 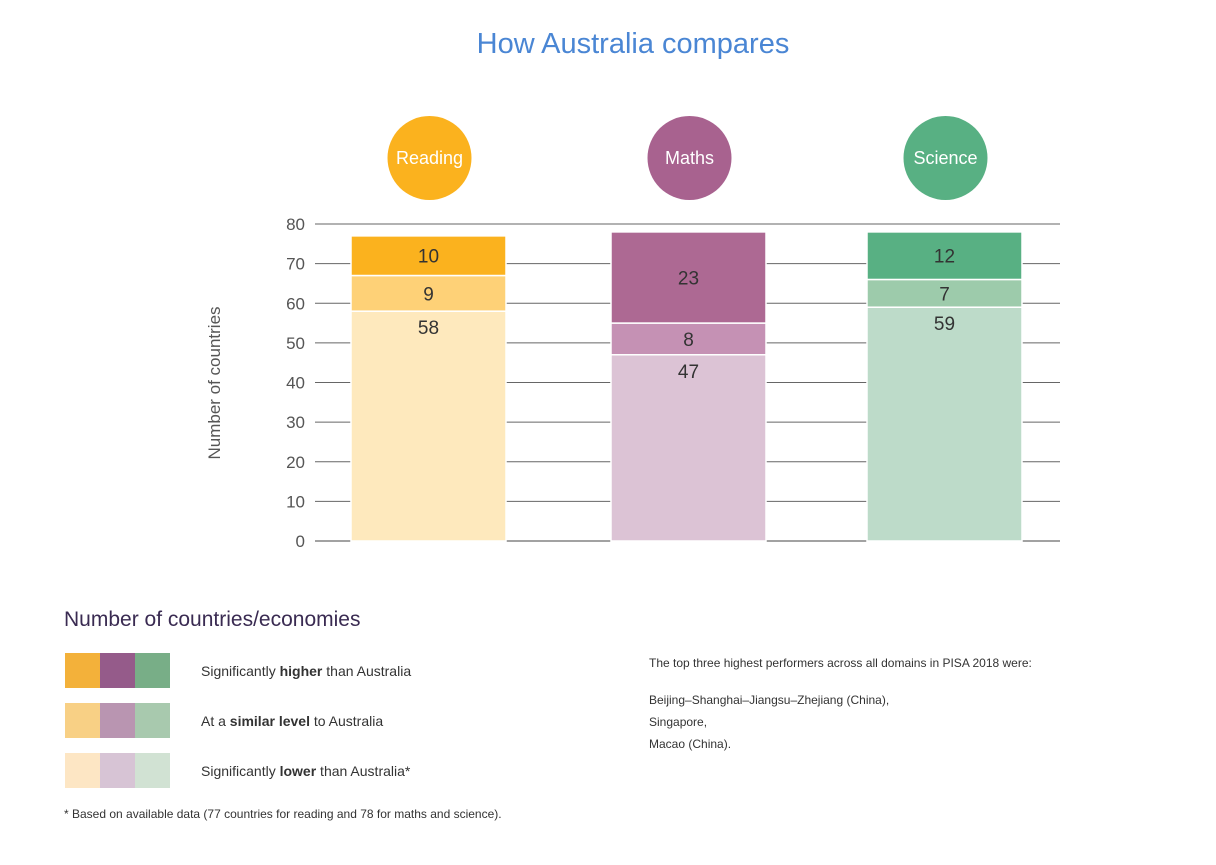 I want to click on note-line: Macao (China)., so click(x=690, y=744).